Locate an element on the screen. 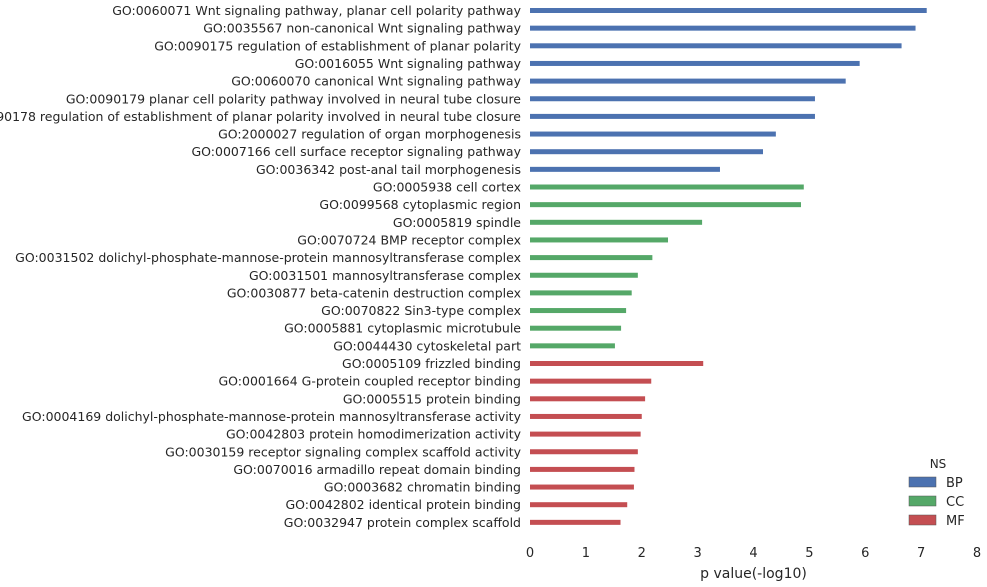 The height and width of the screenshot is (587, 987). x-tick-label: 3 is located at coordinates (697, 553).